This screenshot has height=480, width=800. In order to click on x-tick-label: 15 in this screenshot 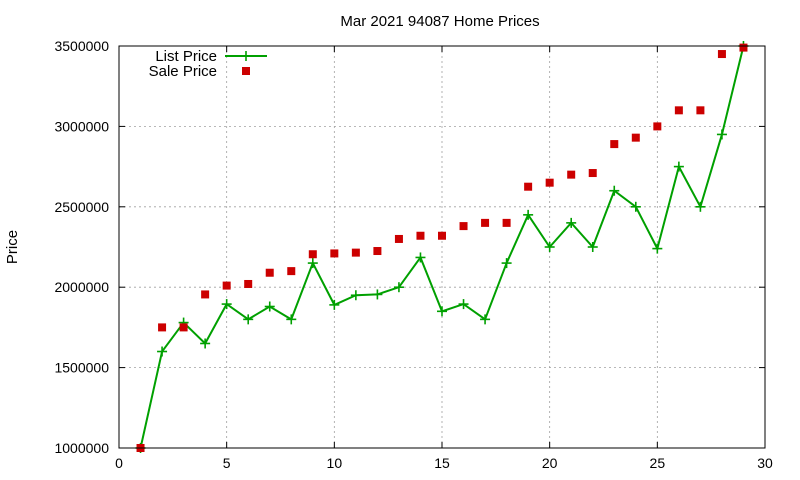, I will do `click(442, 463)`.